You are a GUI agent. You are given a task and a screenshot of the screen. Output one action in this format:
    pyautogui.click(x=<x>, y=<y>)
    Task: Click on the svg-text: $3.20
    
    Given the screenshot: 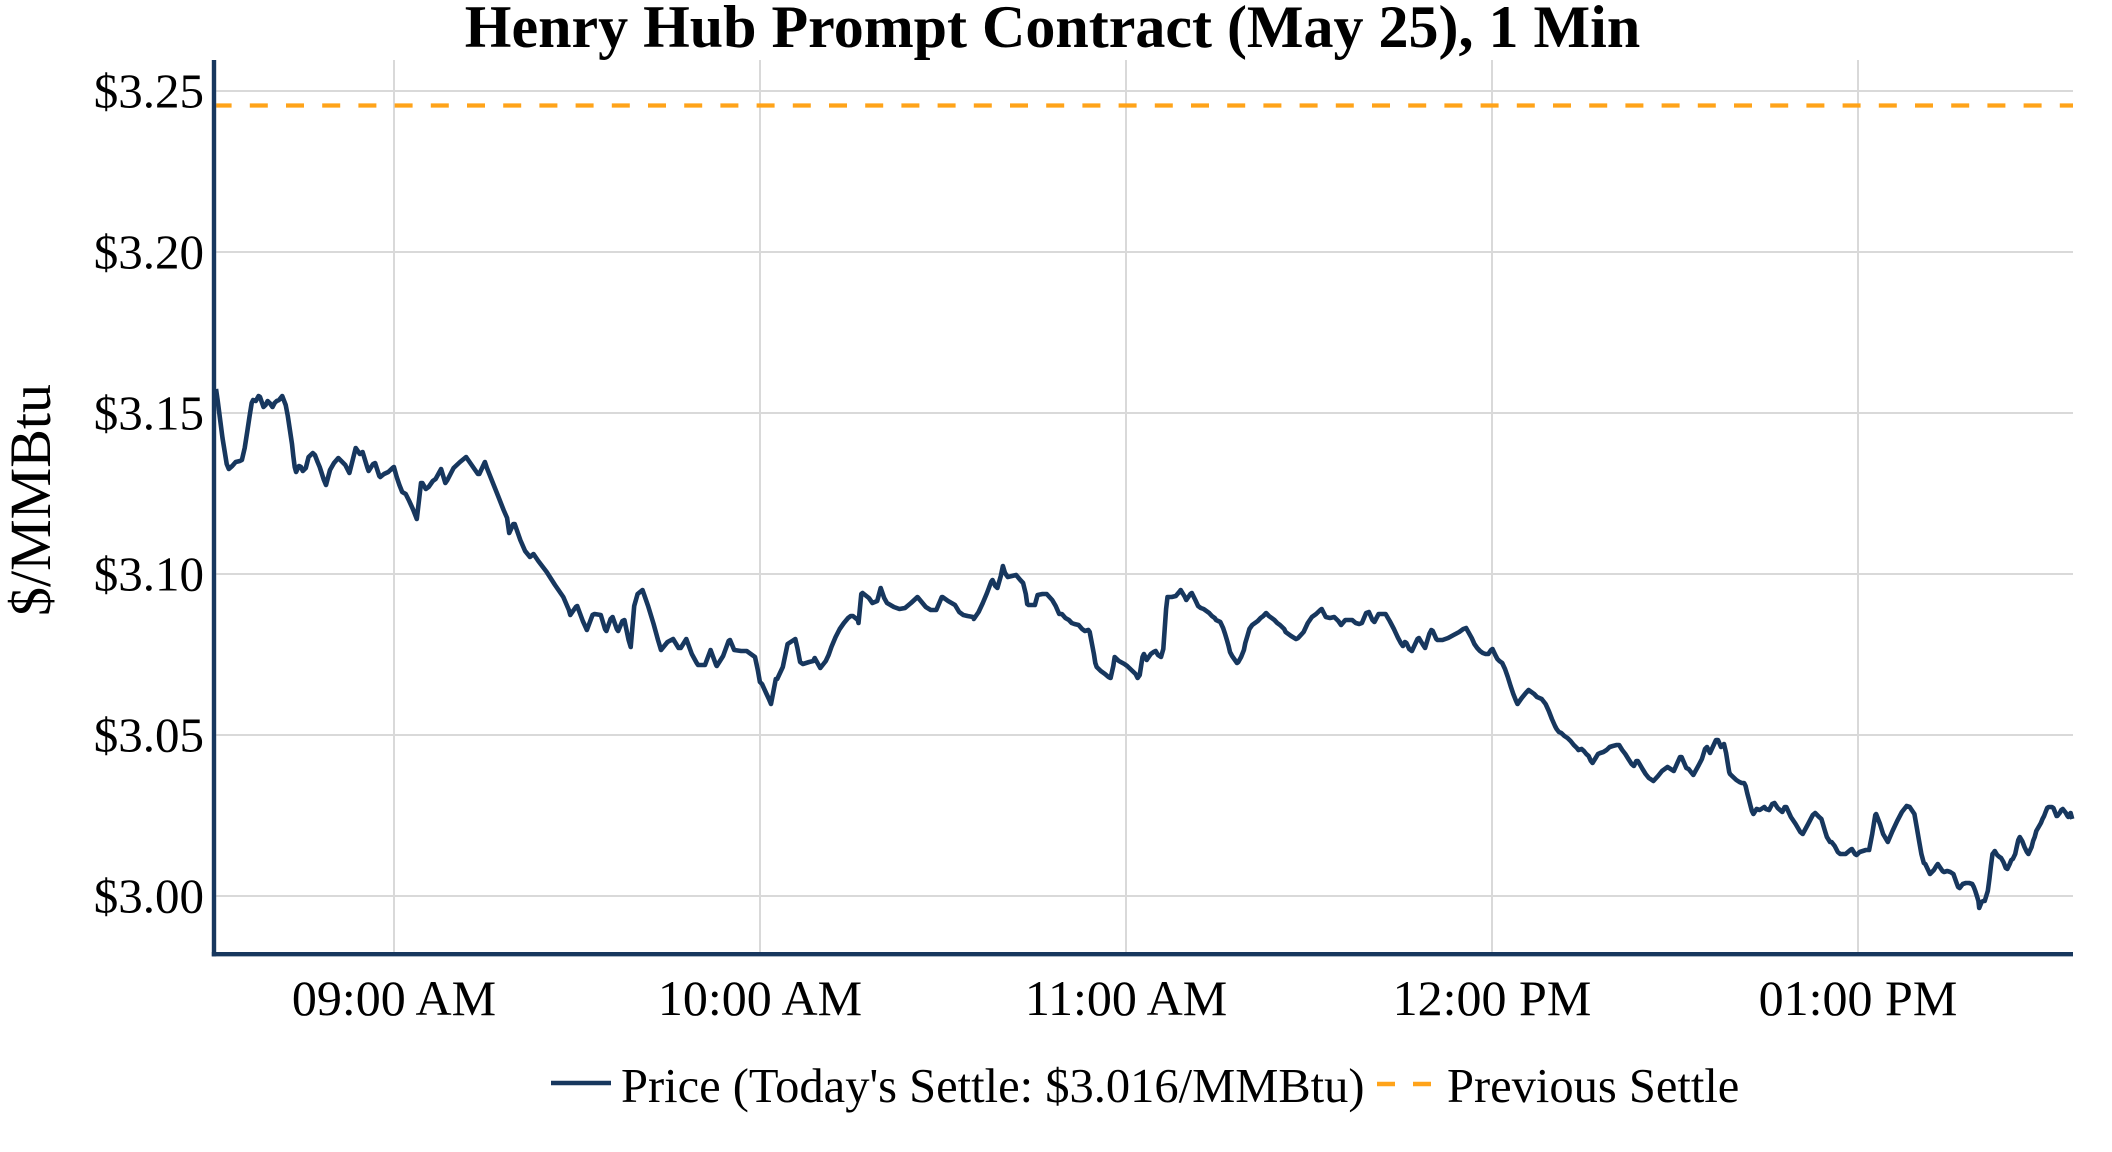 What is the action you would take?
    pyautogui.click(x=149, y=252)
    